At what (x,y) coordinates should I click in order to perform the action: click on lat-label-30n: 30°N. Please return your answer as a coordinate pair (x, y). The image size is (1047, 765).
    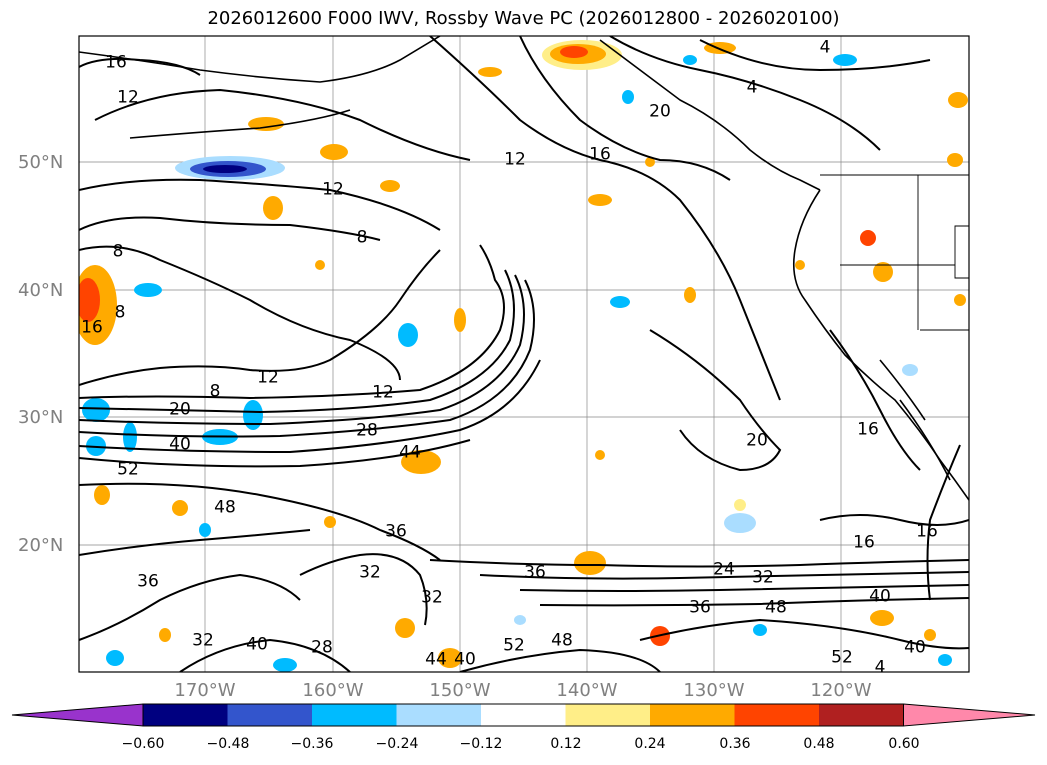
    Looking at the image, I should click on (41, 417).